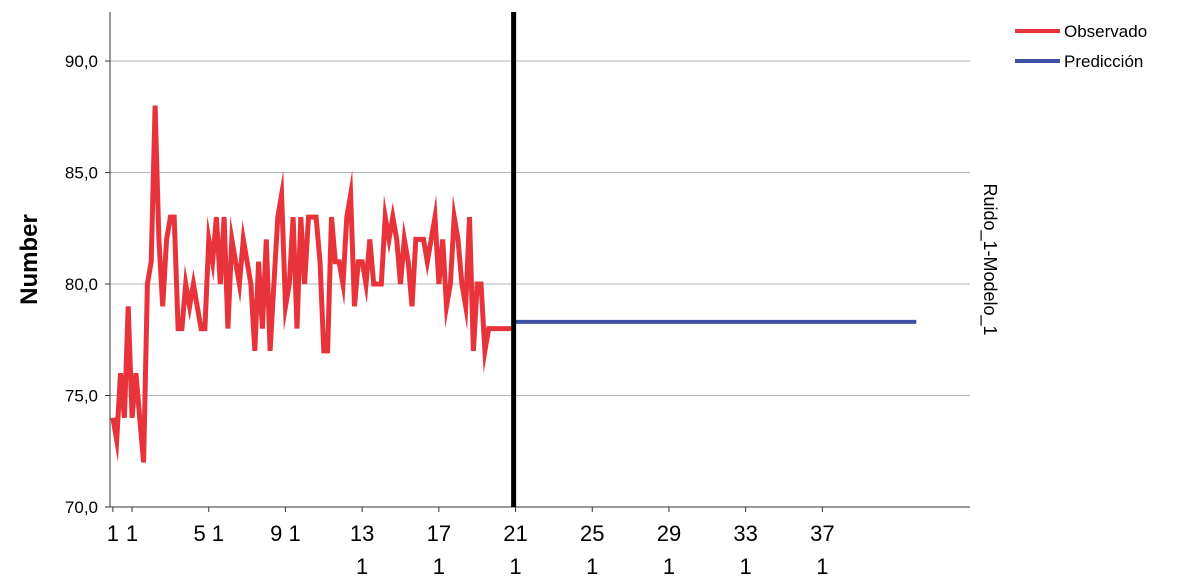 This screenshot has width=1184, height=580. I want to click on x-tick-label-line: 33, so click(745, 533).